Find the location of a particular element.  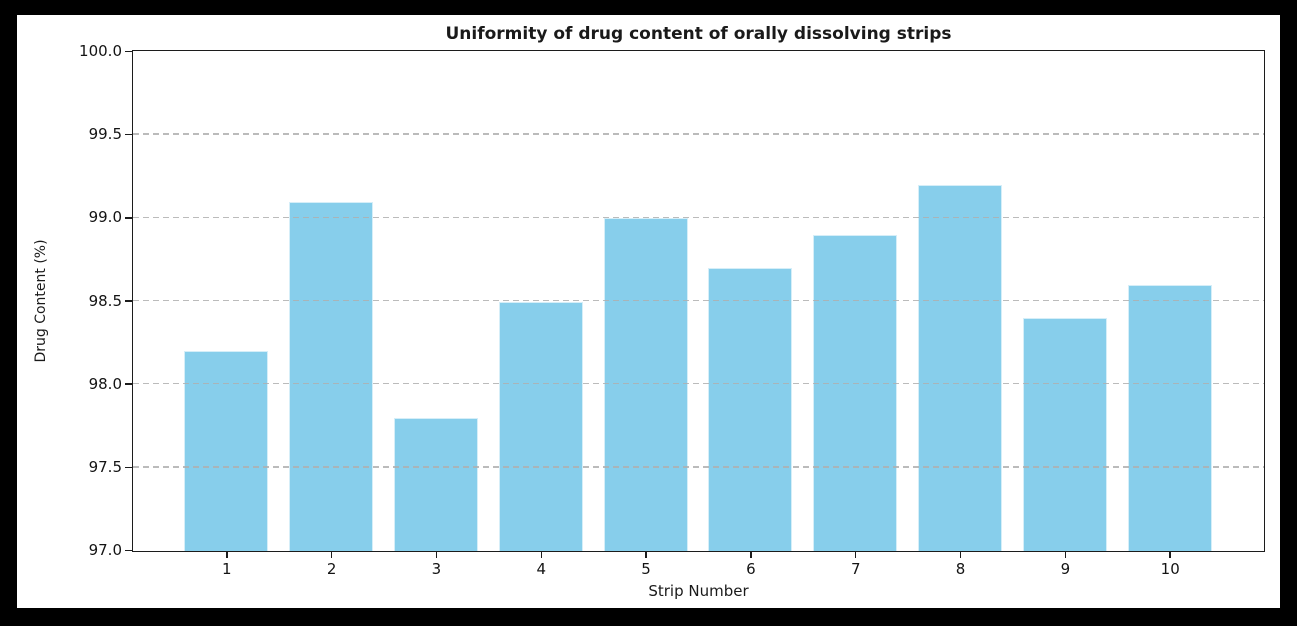

x-tick-label: 3 is located at coordinates (436, 569).